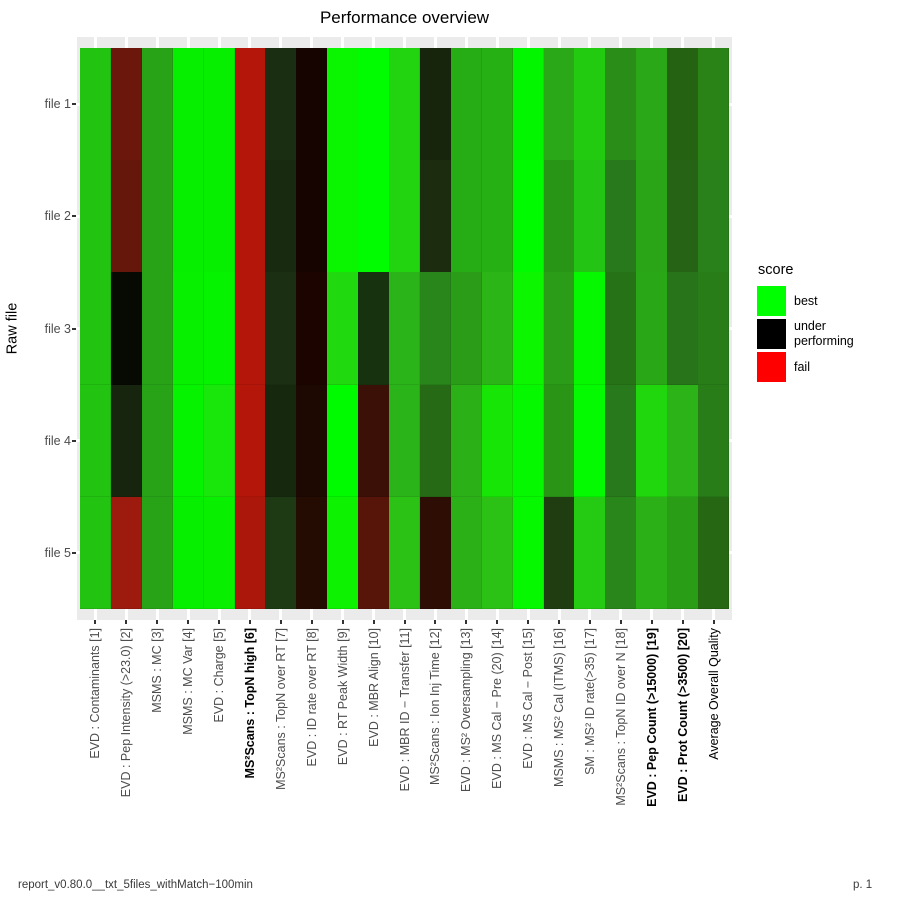  Describe the element at coordinates (219, 675) in the screenshot. I see `x-axis-label: EVD : Charge [5]` at that location.